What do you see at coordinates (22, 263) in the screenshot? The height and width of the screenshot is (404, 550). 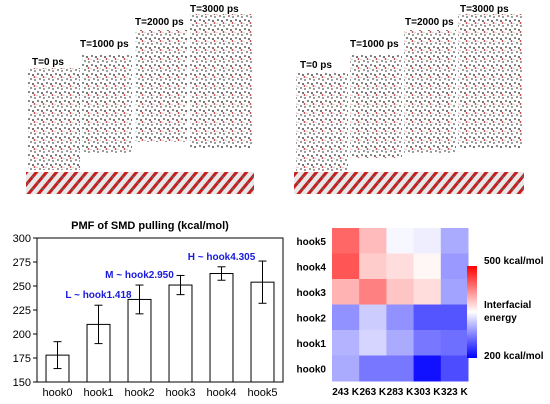 I see `y-tick-label: 275` at bounding box center [22, 263].